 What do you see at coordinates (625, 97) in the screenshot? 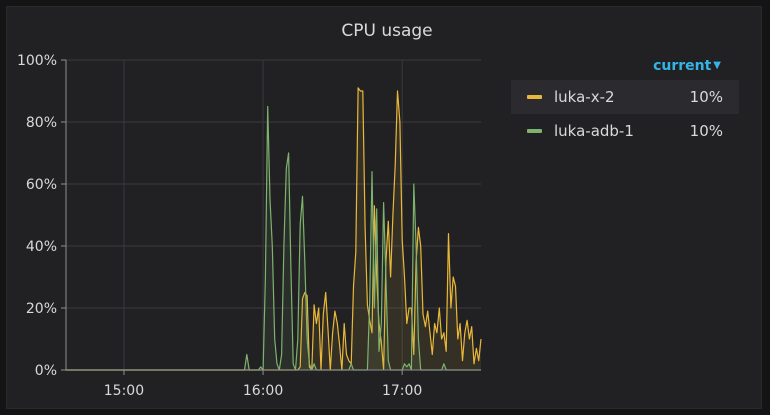
I see `legend-item-luka-x-2: luka-x-2 10%` at bounding box center [625, 97].